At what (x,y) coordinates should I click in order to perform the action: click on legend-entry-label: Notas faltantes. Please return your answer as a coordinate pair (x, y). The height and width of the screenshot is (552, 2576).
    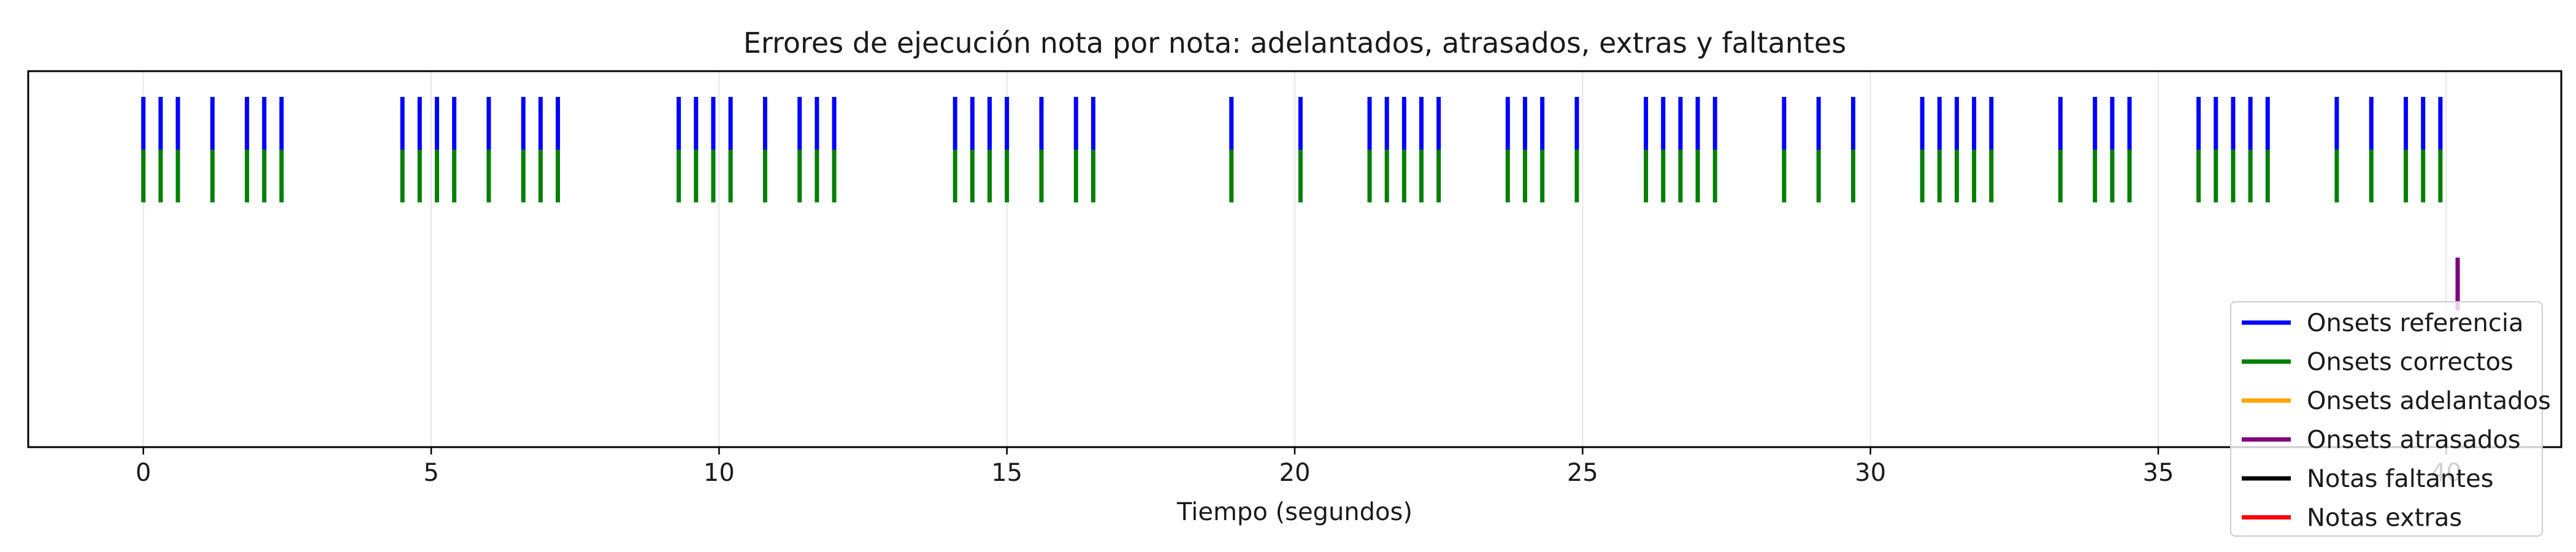
    Looking at the image, I should click on (2400, 479).